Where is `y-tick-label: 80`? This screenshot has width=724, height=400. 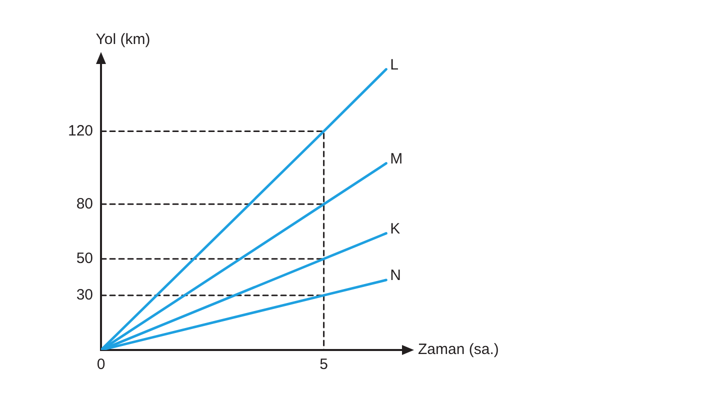
y-tick-label: 80 is located at coordinates (85, 203).